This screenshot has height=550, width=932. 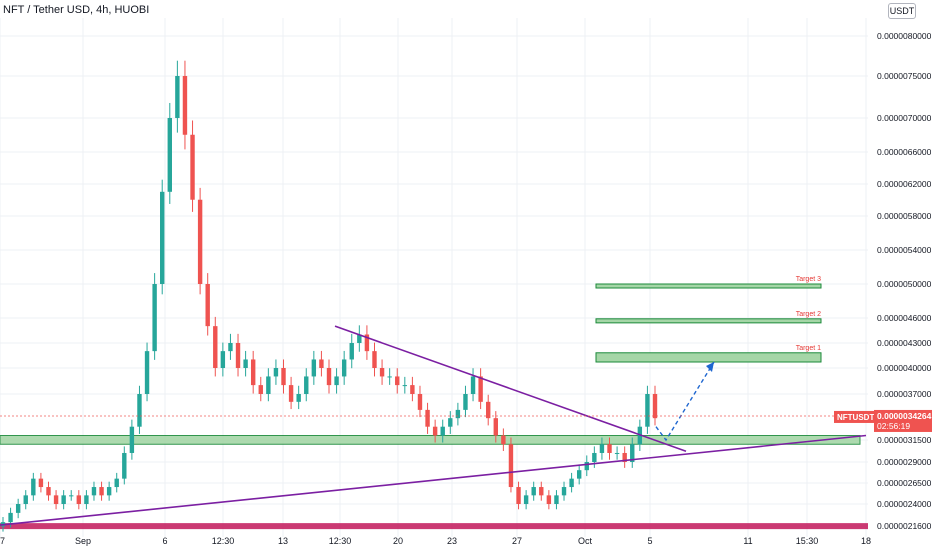 What do you see at coordinates (585, 541) in the screenshot?
I see `x-tick-label: Oct` at bounding box center [585, 541].